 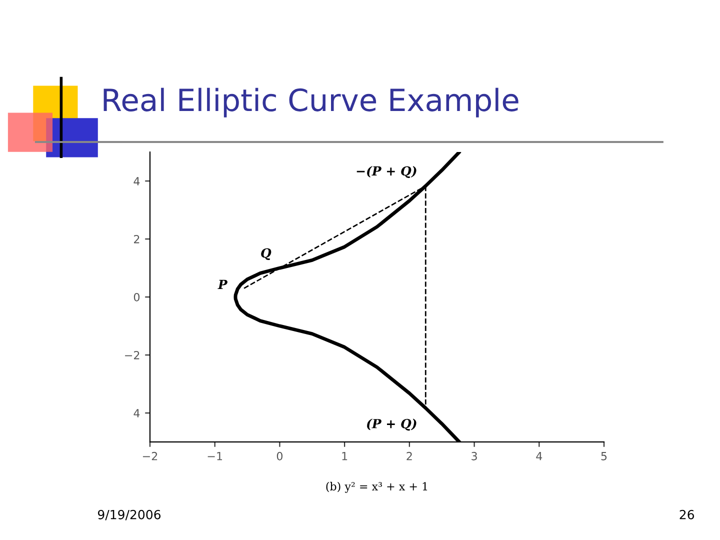 What do you see at coordinates (266, 254) in the screenshot?
I see `annotation: Q` at bounding box center [266, 254].